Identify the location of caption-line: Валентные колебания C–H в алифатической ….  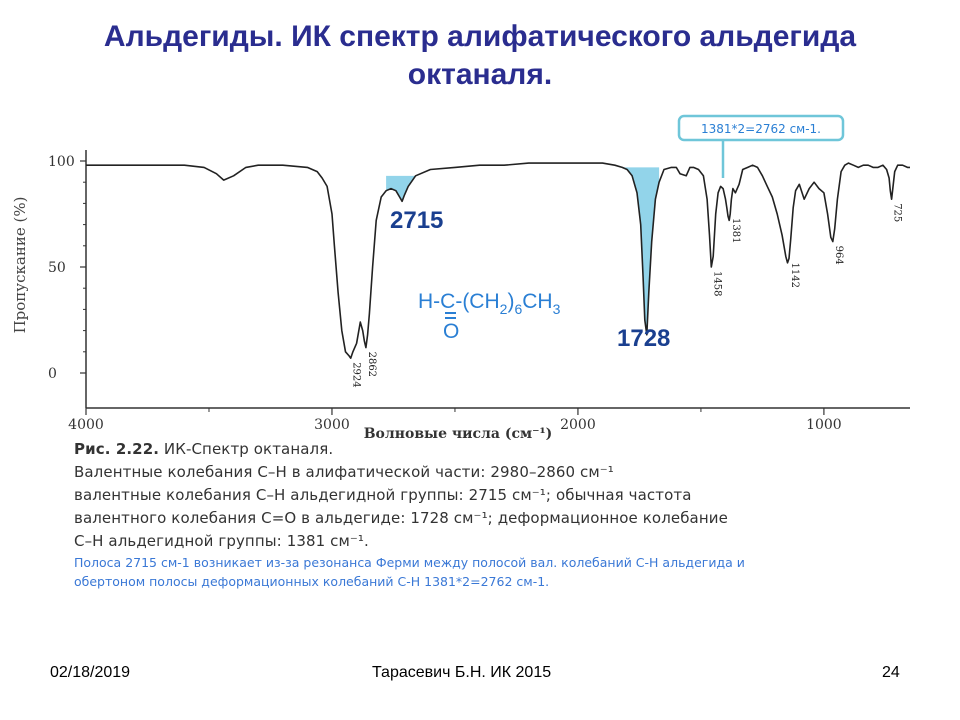
(344, 472).